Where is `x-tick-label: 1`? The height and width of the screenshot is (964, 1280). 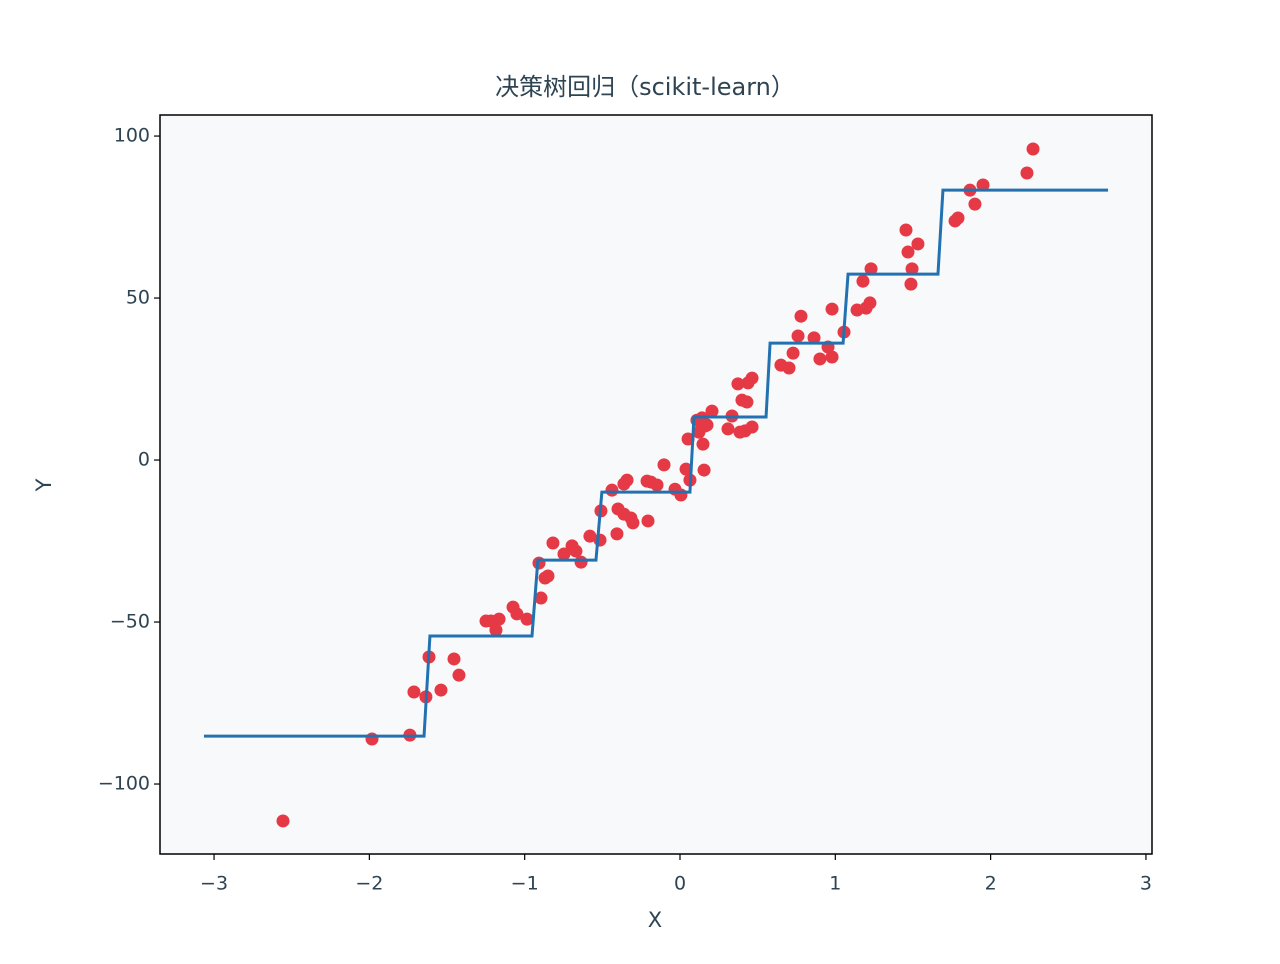
x-tick-label: 1 is located at coordinates (835, 884).